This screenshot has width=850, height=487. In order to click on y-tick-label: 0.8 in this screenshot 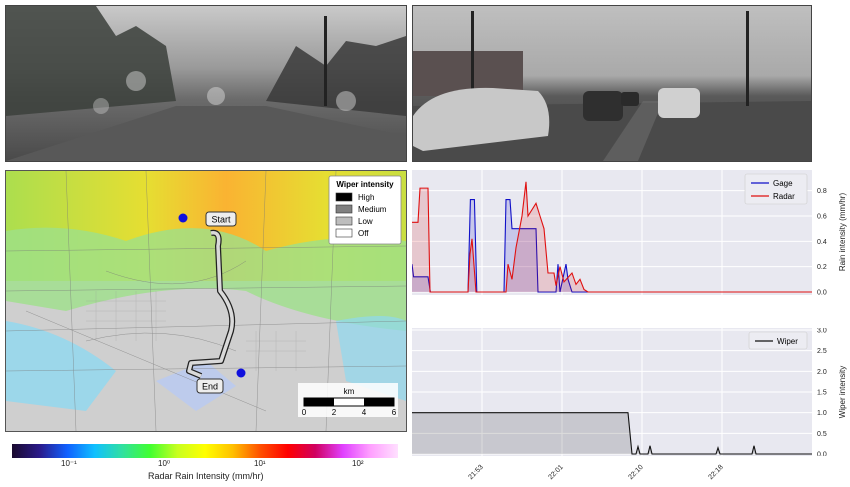, I will do `click(822, 191)`.